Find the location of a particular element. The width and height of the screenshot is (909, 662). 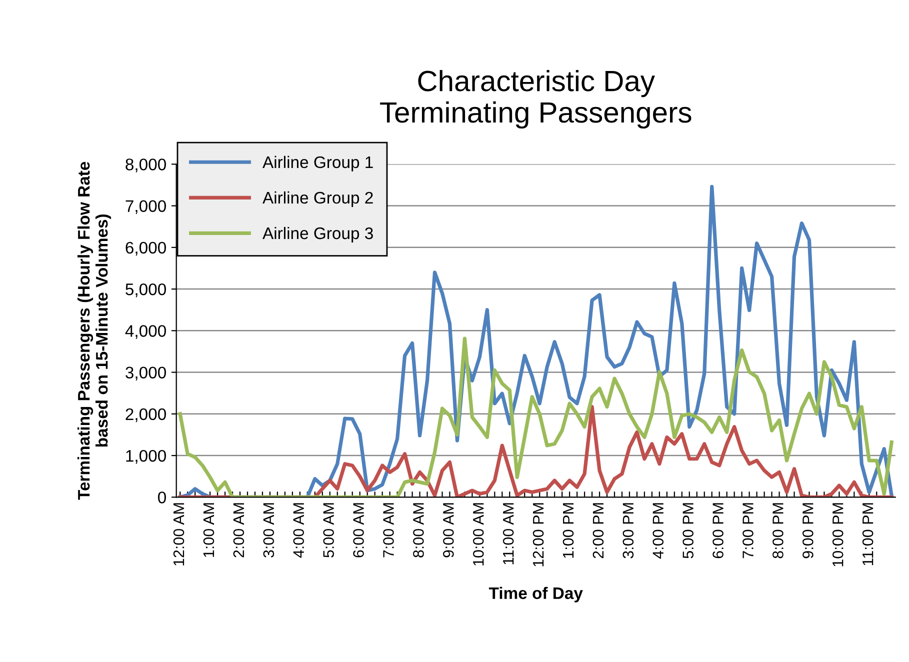

x-tick-label: 9:00 PM is located at coordinates (808, 530).